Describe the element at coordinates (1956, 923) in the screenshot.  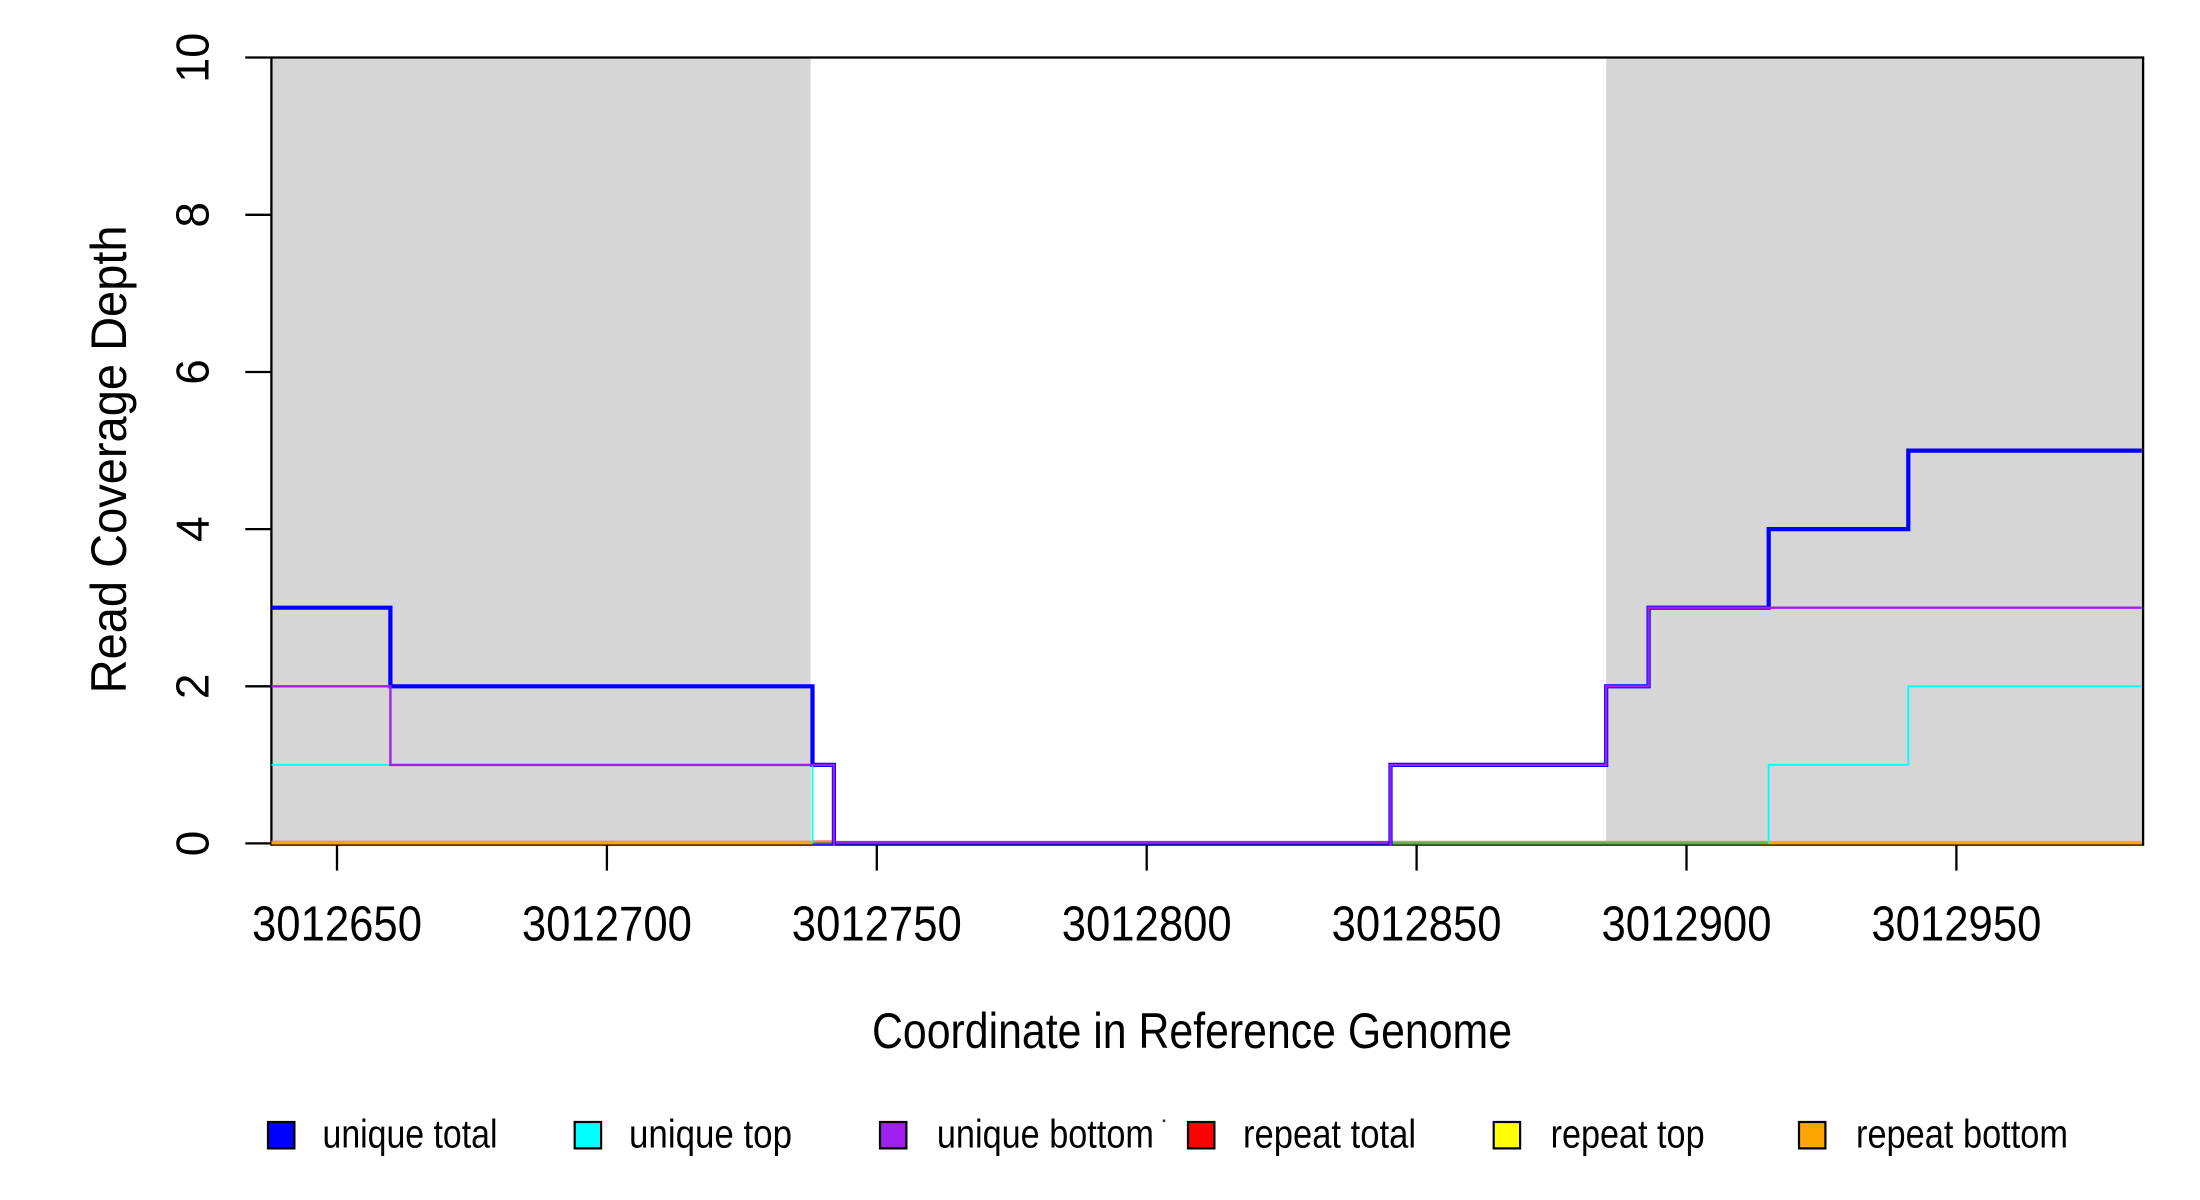
I see `svg-text: 3012950` at that location.